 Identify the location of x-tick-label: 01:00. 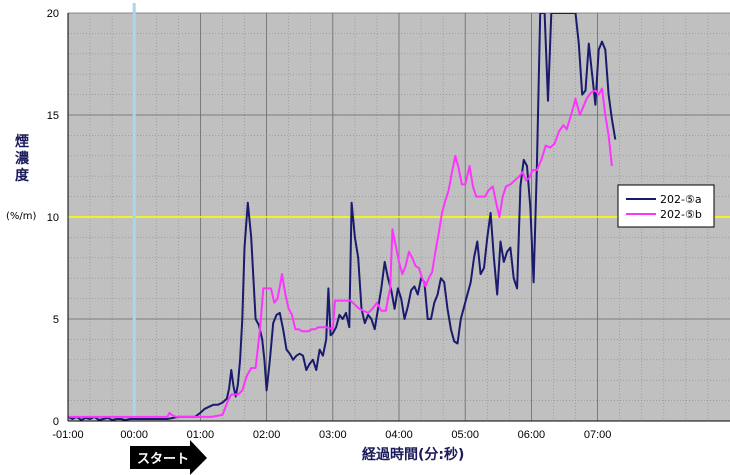
(201, 435).